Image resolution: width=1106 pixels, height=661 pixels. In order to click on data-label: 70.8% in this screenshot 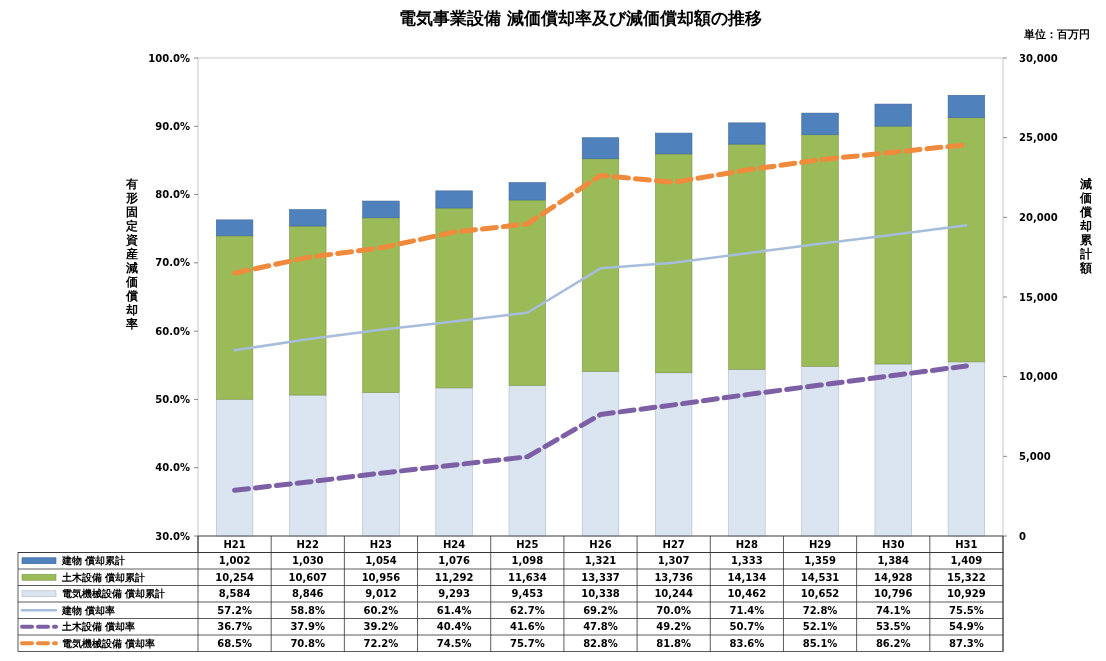, I will do `click(308, 643)`.